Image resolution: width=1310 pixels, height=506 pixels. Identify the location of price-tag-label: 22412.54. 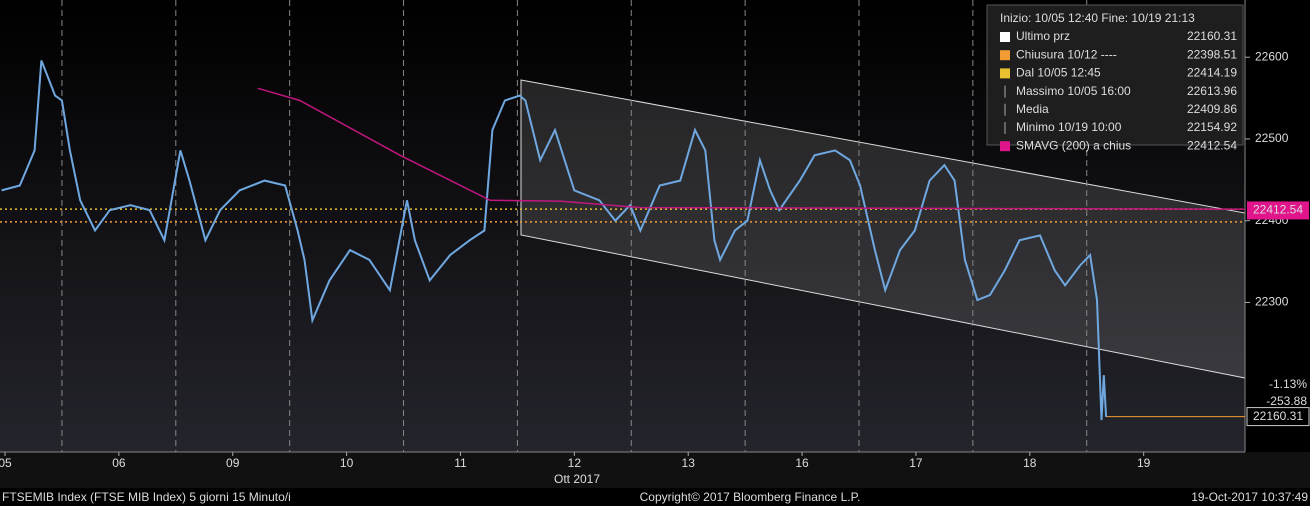
(1278, 210).